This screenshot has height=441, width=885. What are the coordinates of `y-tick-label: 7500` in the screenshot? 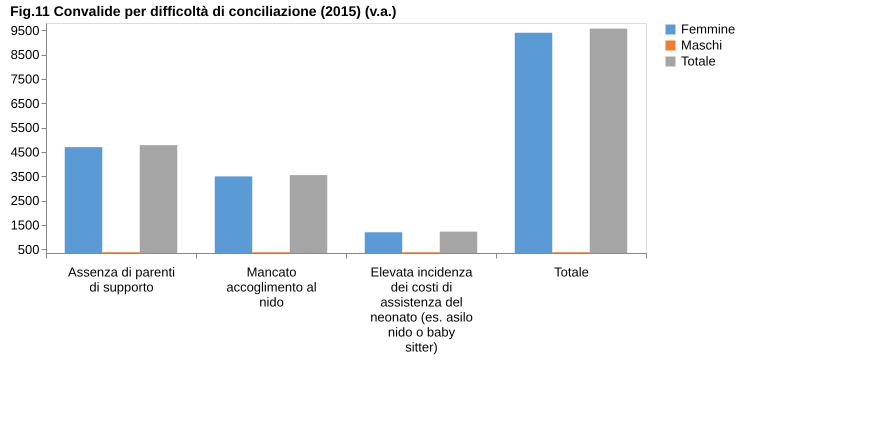 It's located at (25, 78).